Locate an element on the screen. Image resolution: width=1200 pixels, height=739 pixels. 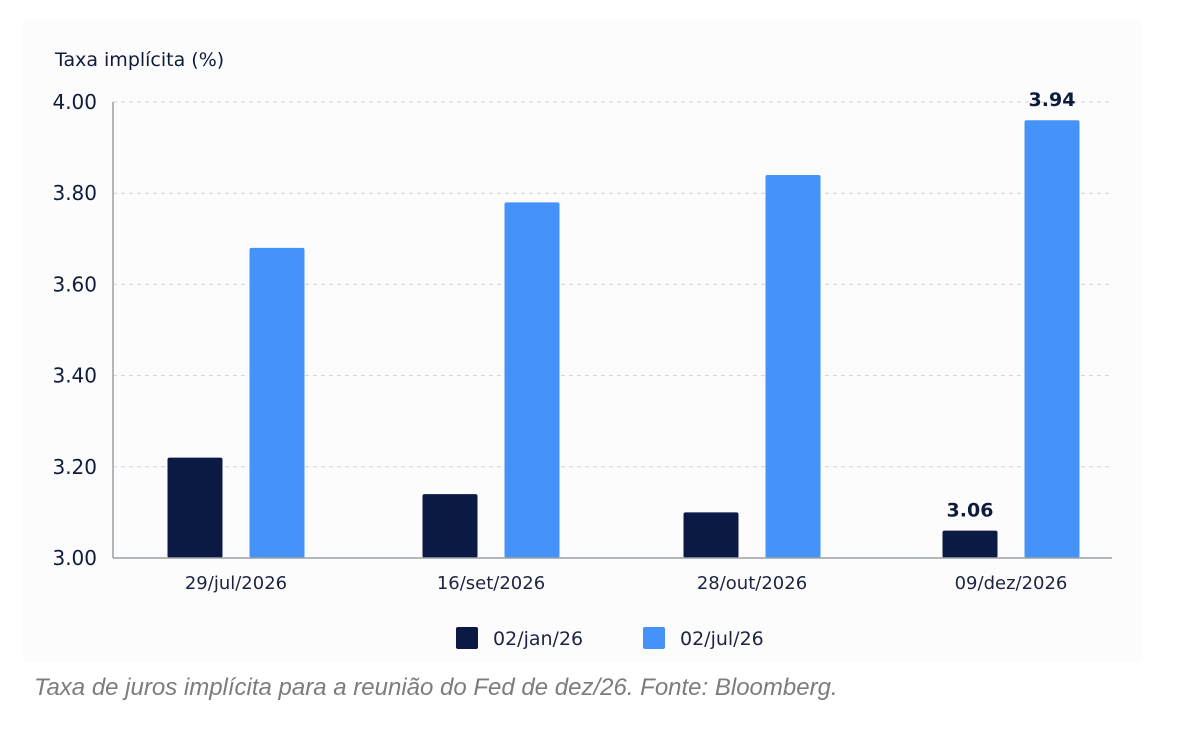
x-tick-label: 28/out/2026 is located at coordinates (752, 583).